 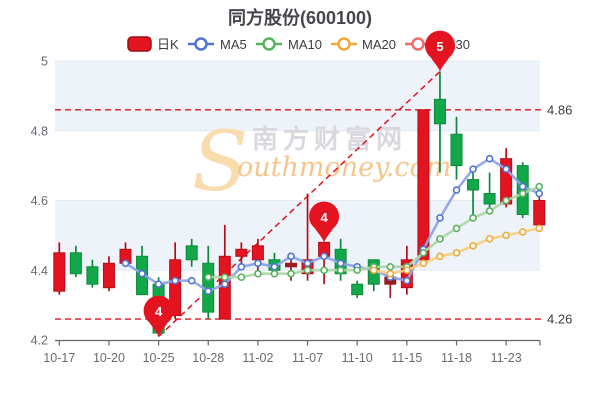 What do you see at coordinates (217, 44) in the screenshot?
I see `legend-item-ma5: MA5` at bounding box center [217, 44].